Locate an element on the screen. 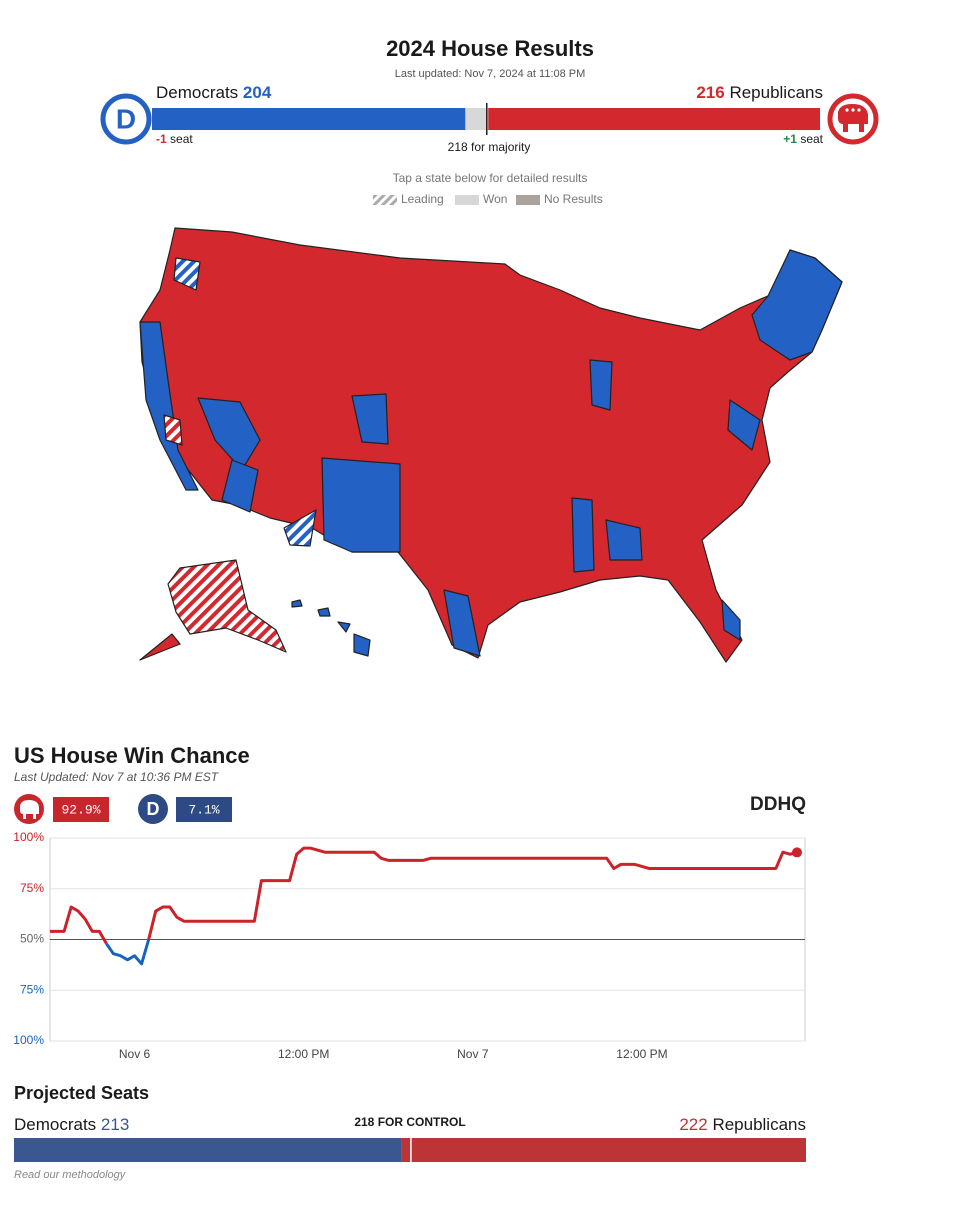 This screenshot has width=969, height=1205. rep-change-unit: seat is located at coordinates (811, 139).